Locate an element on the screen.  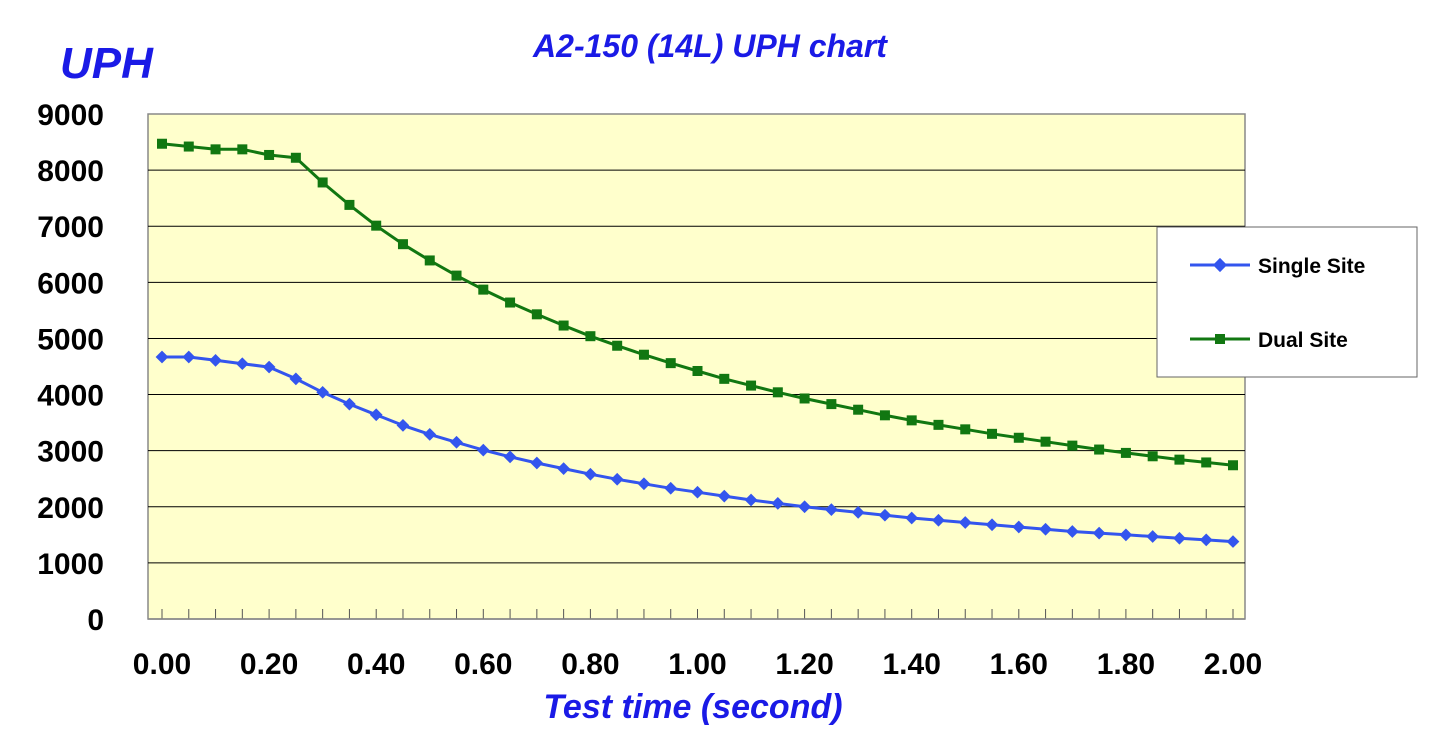
axes is located at coordinates (696, 614).